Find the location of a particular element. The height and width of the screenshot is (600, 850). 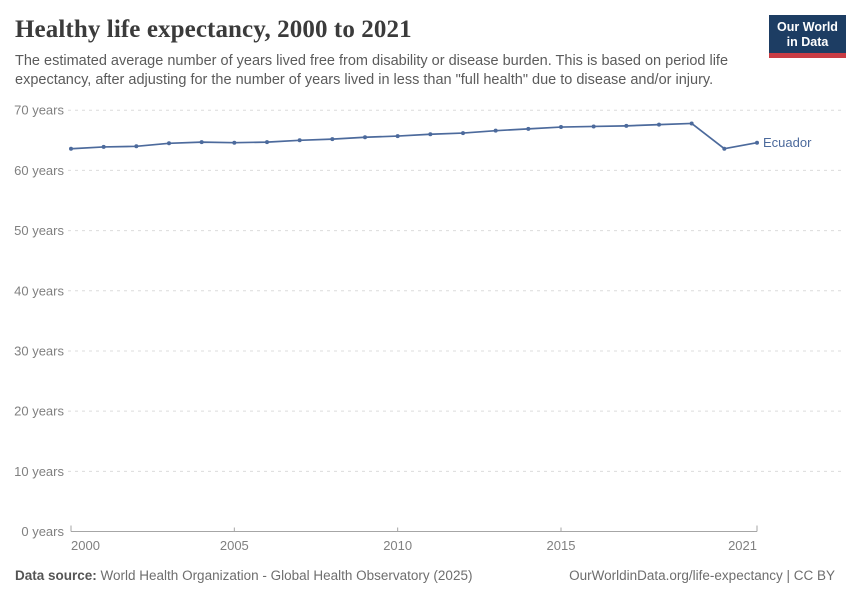

y-axis-tick-label: 70 years is located at coordinates (39, 110).